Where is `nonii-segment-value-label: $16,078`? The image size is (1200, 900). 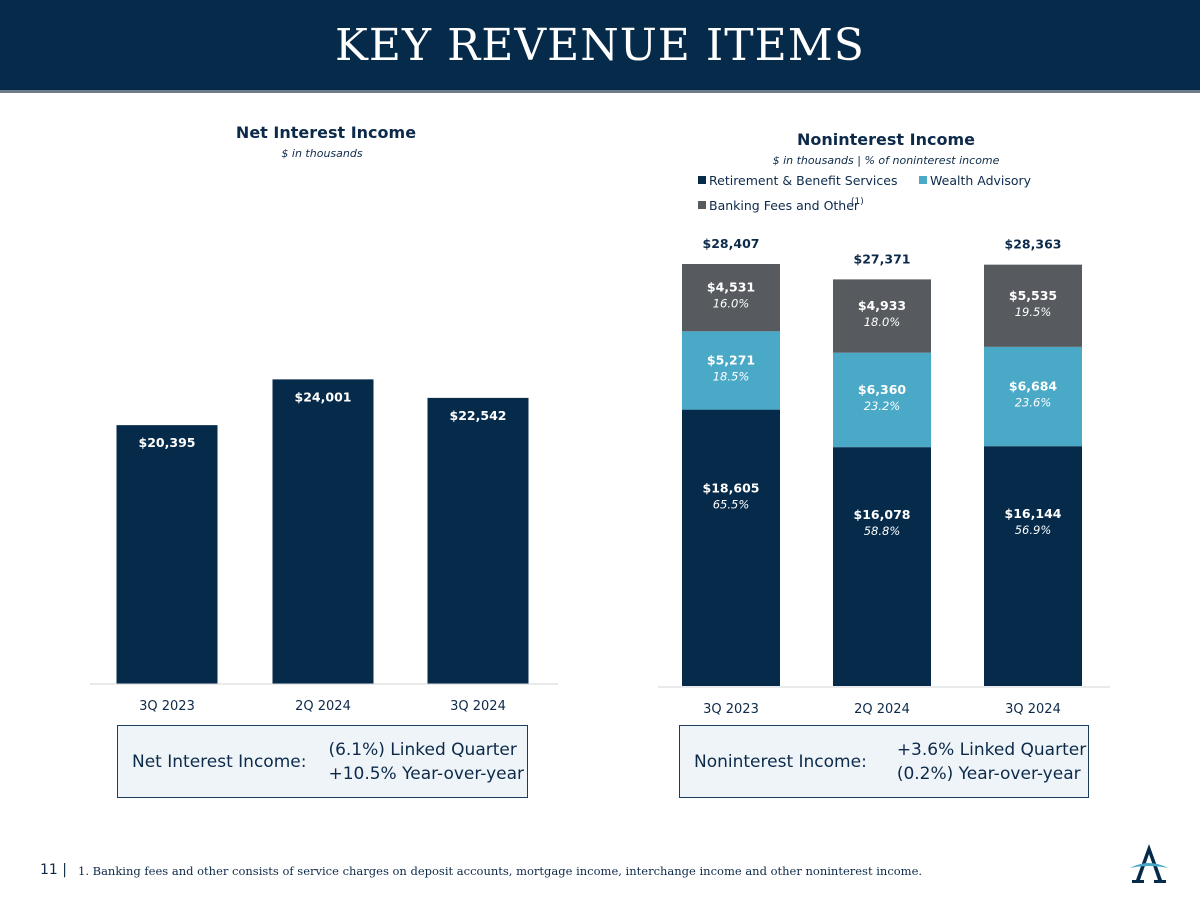 nonii-segment-value-label: $16,078 is located at coordinates (882, 514).